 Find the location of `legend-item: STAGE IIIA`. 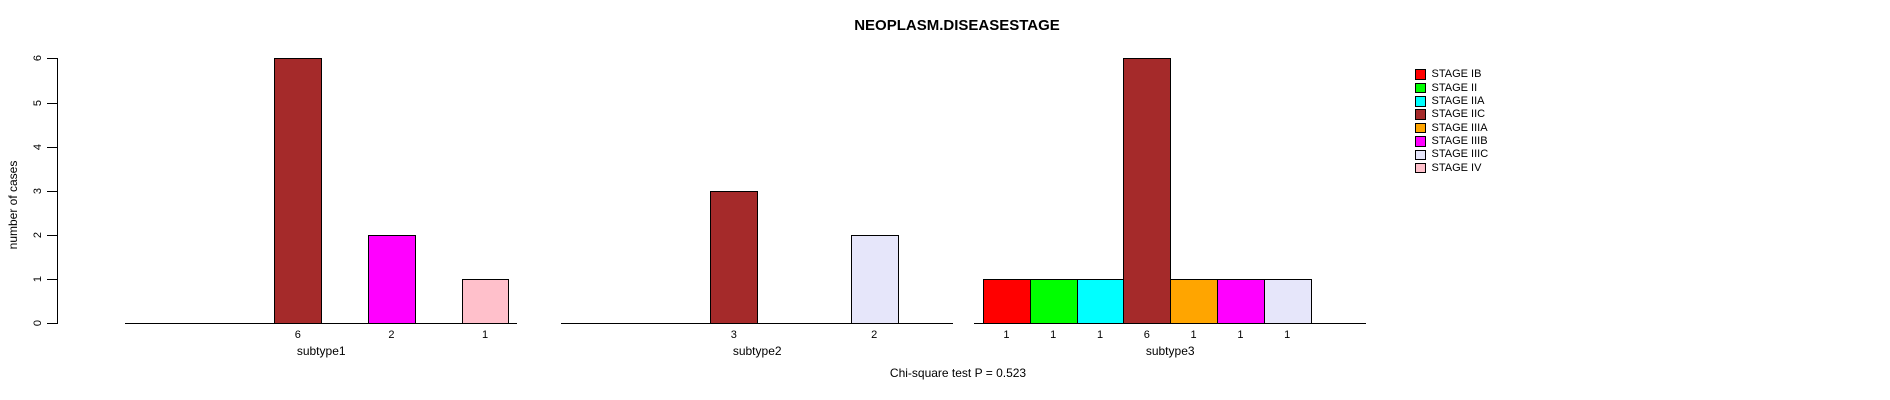

legend-item: STAGE IIIA is located at coordinates (1451, 127).